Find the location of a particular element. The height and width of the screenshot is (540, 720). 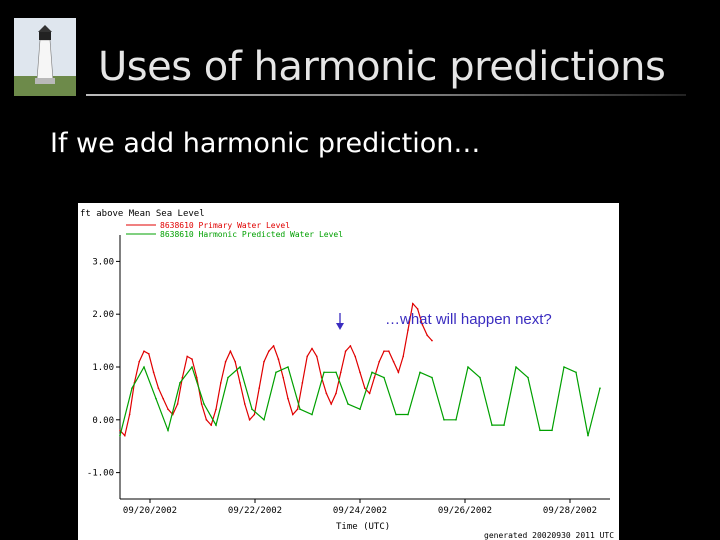

x-tick-label: 09/26/2002 is located at coordinates (465, 511).